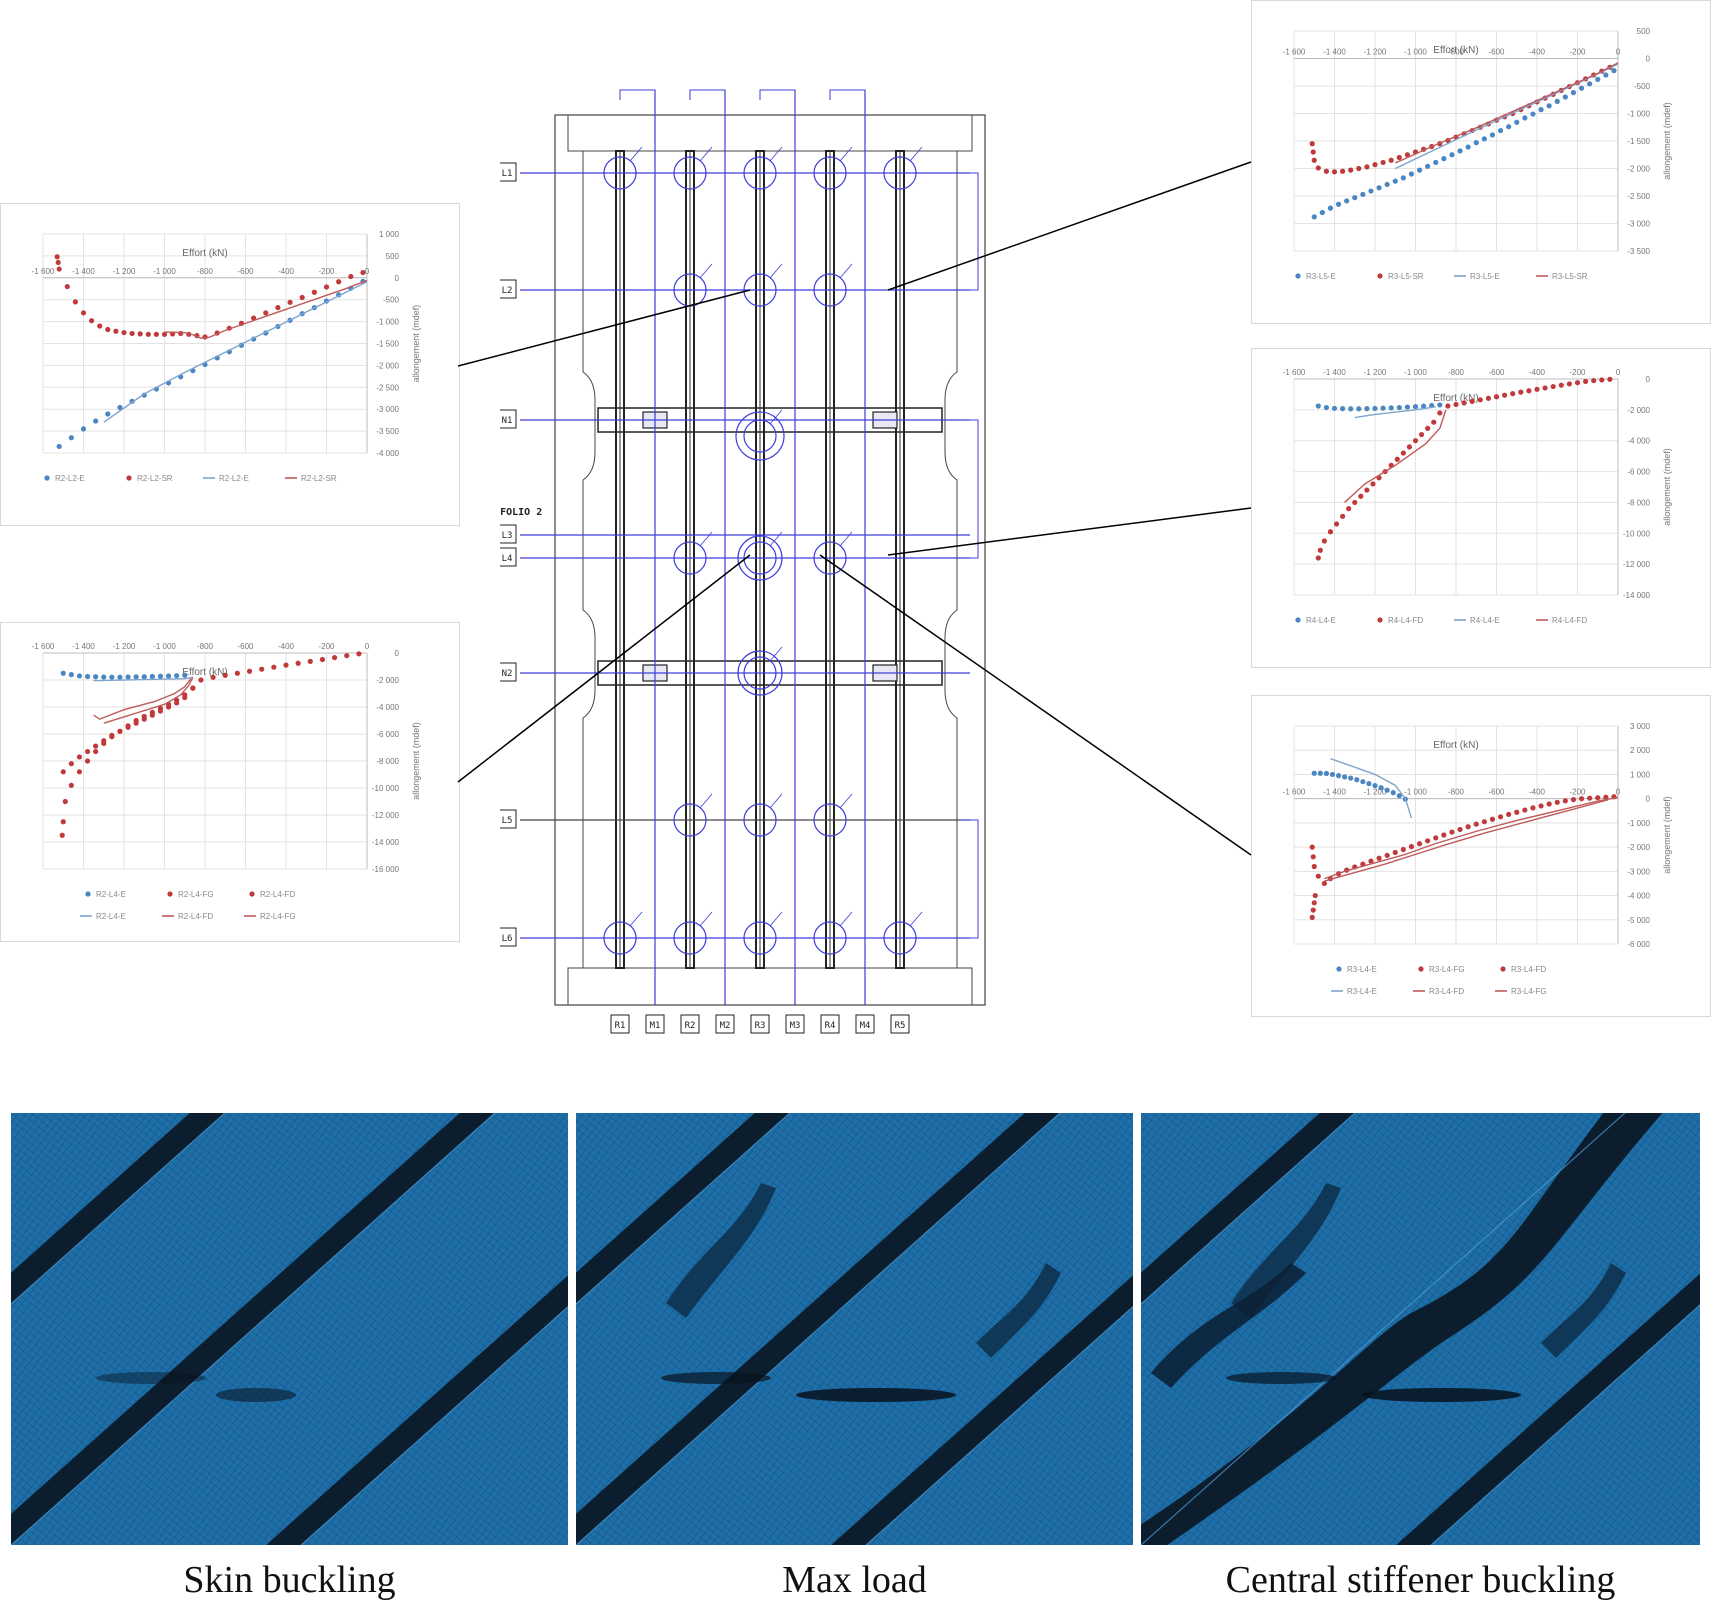  Describe the element at coordinates (289, 1329) in the screenshot. I see `fem-mesh-skin-buckling` at that location.